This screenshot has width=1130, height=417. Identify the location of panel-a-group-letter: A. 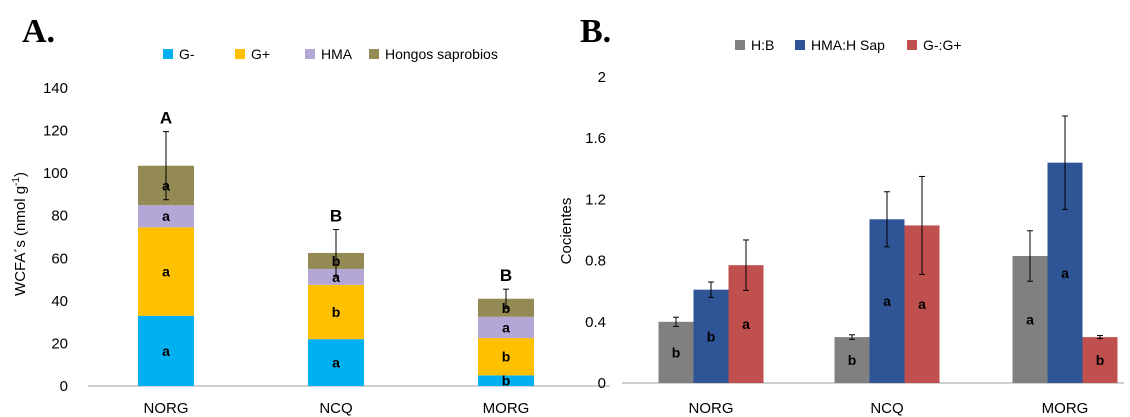
(166, 118).